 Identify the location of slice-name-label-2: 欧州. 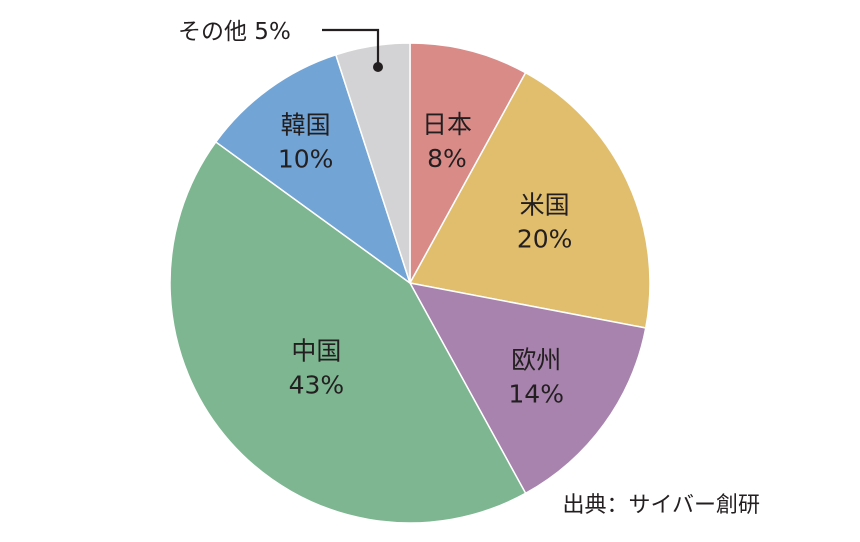
(536, 360).